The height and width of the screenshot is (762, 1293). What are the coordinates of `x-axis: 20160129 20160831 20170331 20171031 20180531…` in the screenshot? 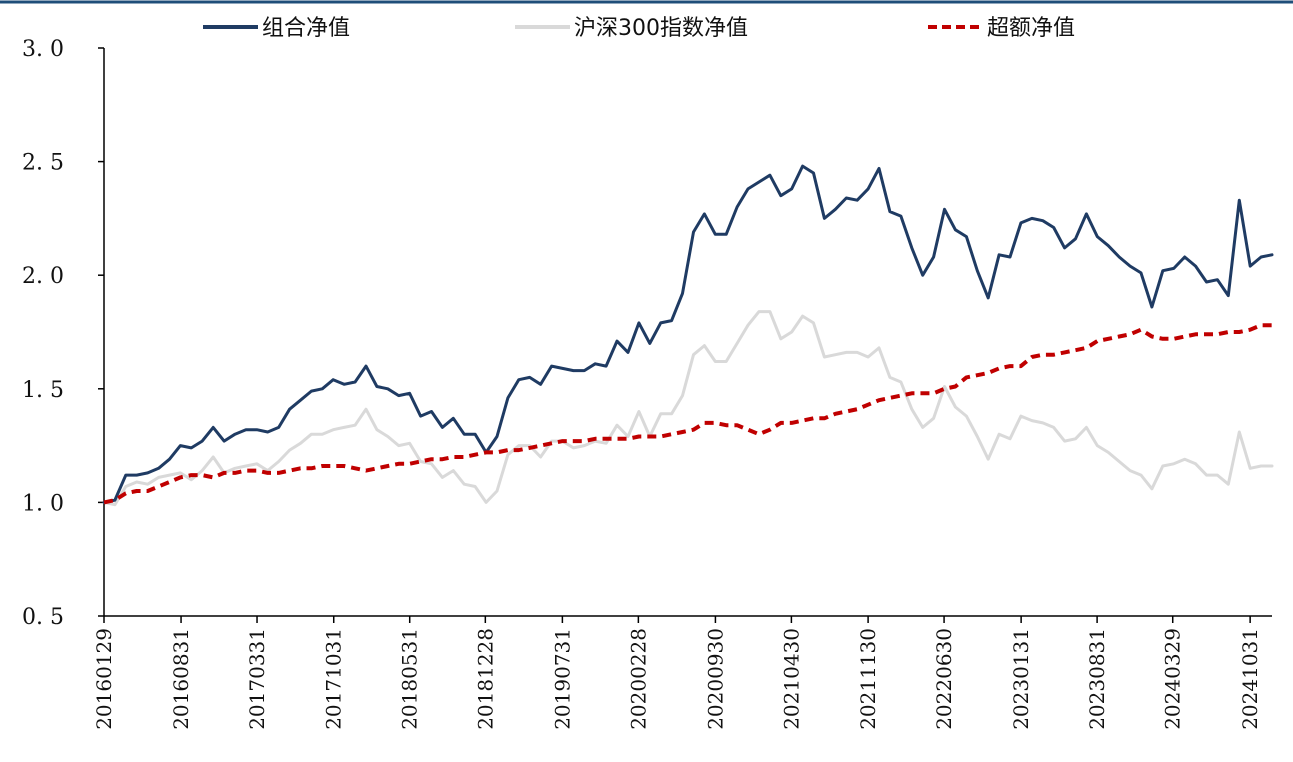 It's located at (682, 672).